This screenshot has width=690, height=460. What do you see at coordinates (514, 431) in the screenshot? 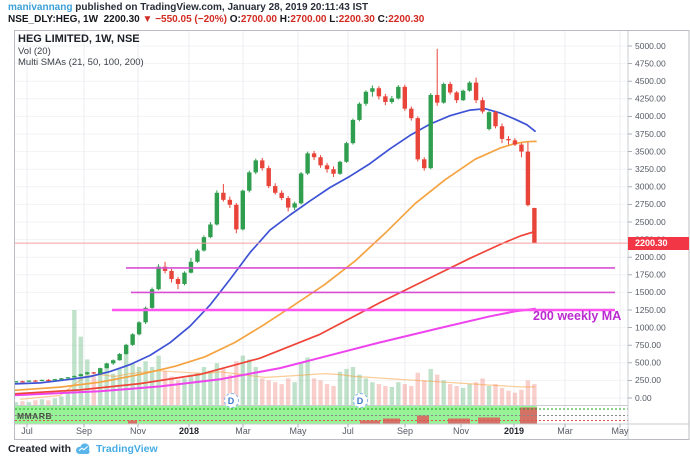
I see `time-tick-label: 2019` at bounding box center [514, 431].